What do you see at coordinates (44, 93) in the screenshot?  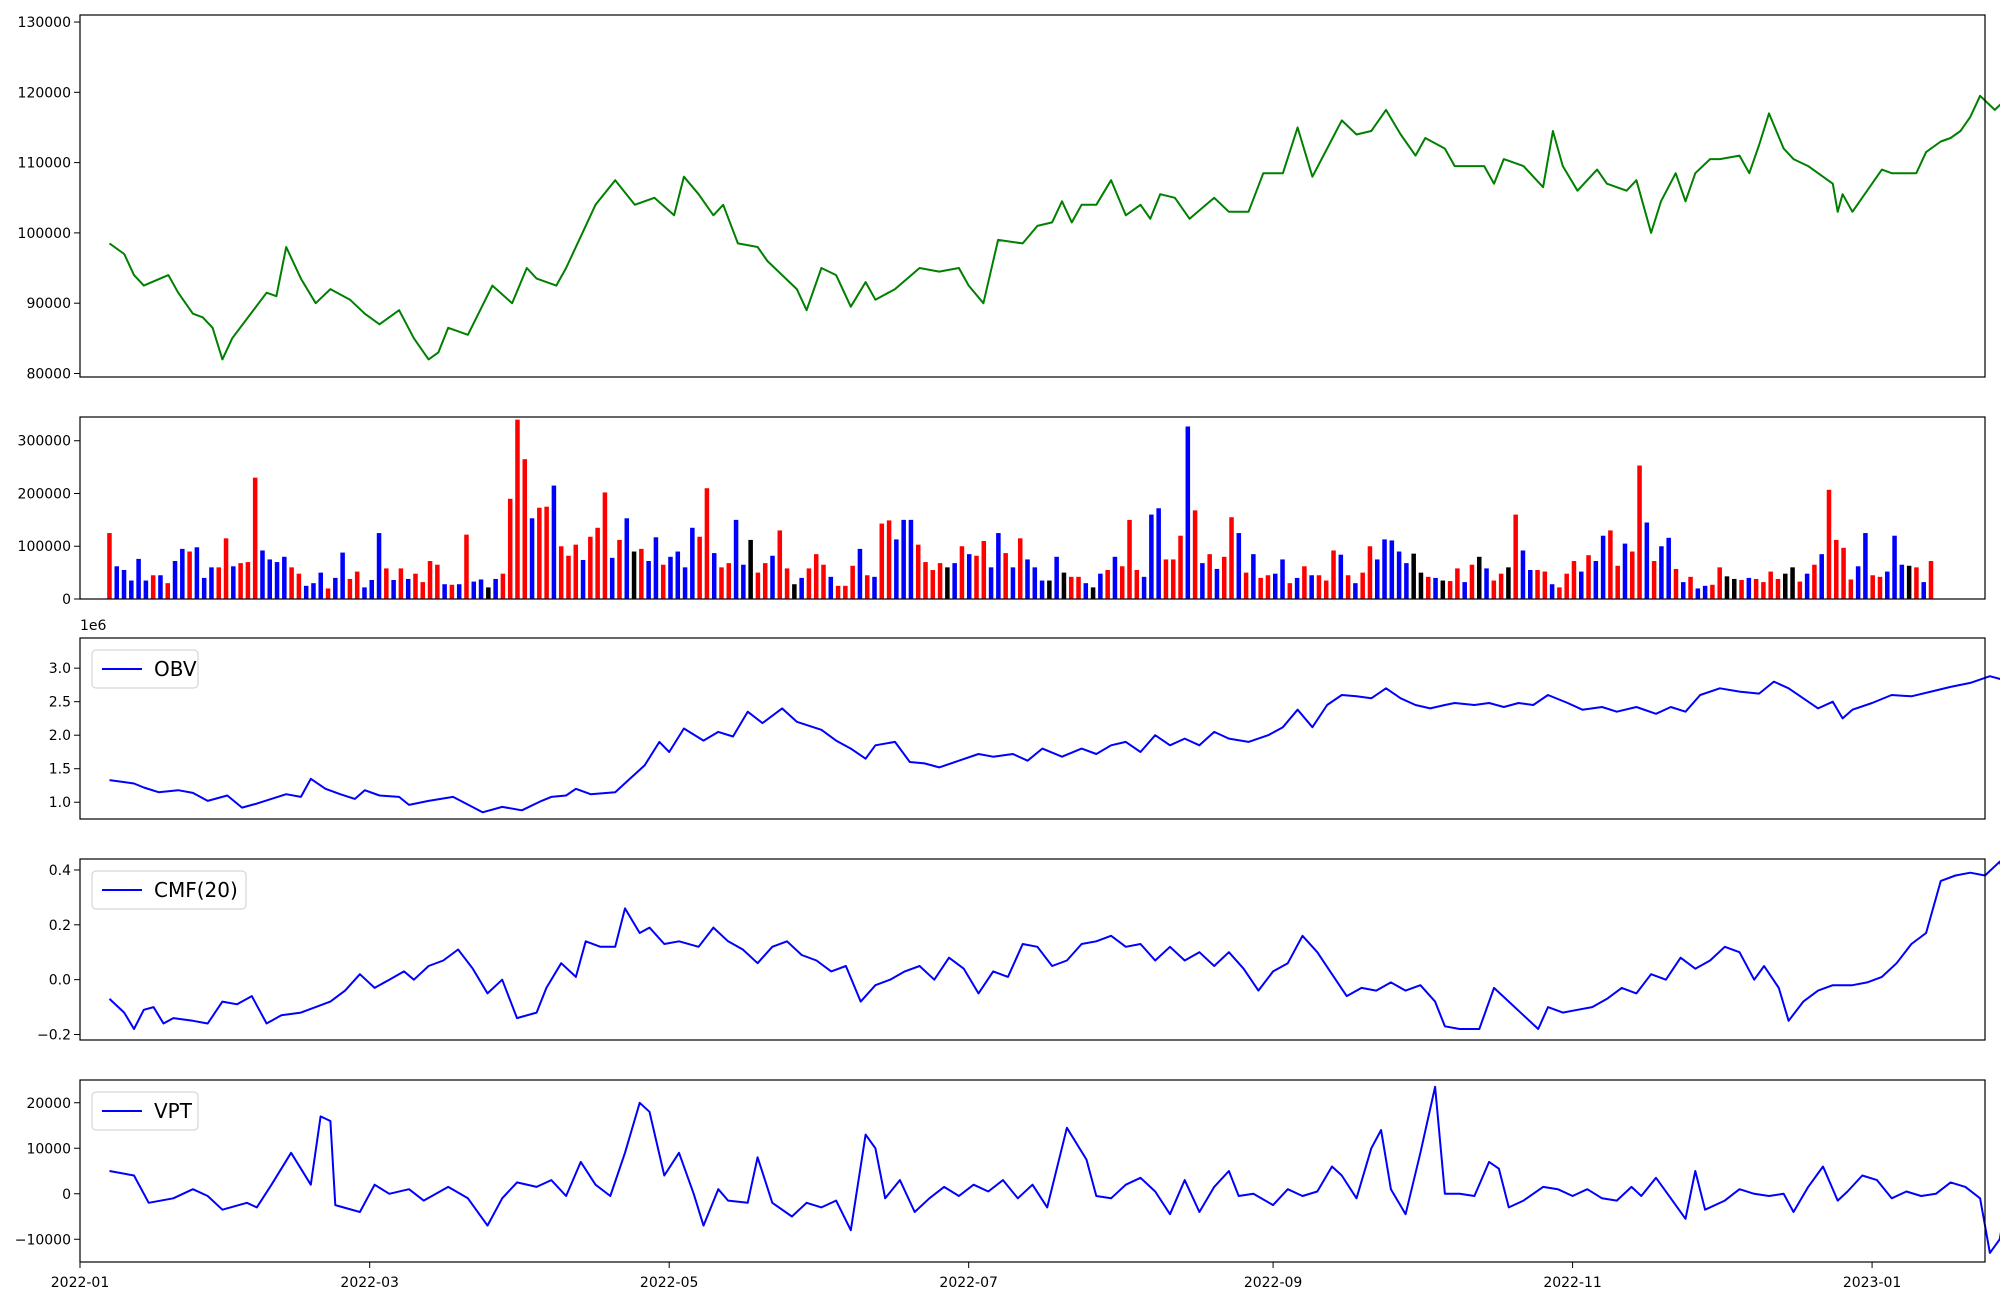 I see `price-ytick-label: 120000` at bounding box center [44, 93].